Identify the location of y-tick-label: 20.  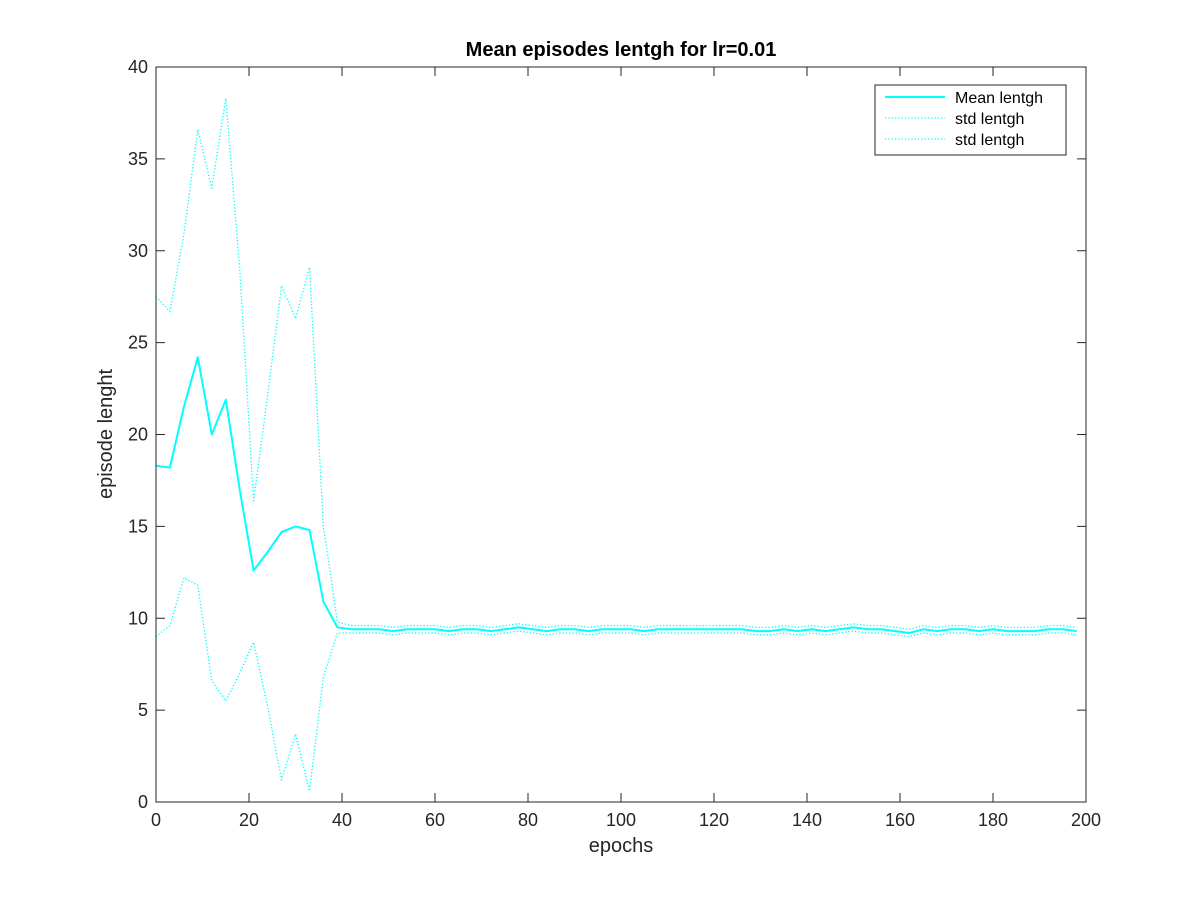
(138, 435).